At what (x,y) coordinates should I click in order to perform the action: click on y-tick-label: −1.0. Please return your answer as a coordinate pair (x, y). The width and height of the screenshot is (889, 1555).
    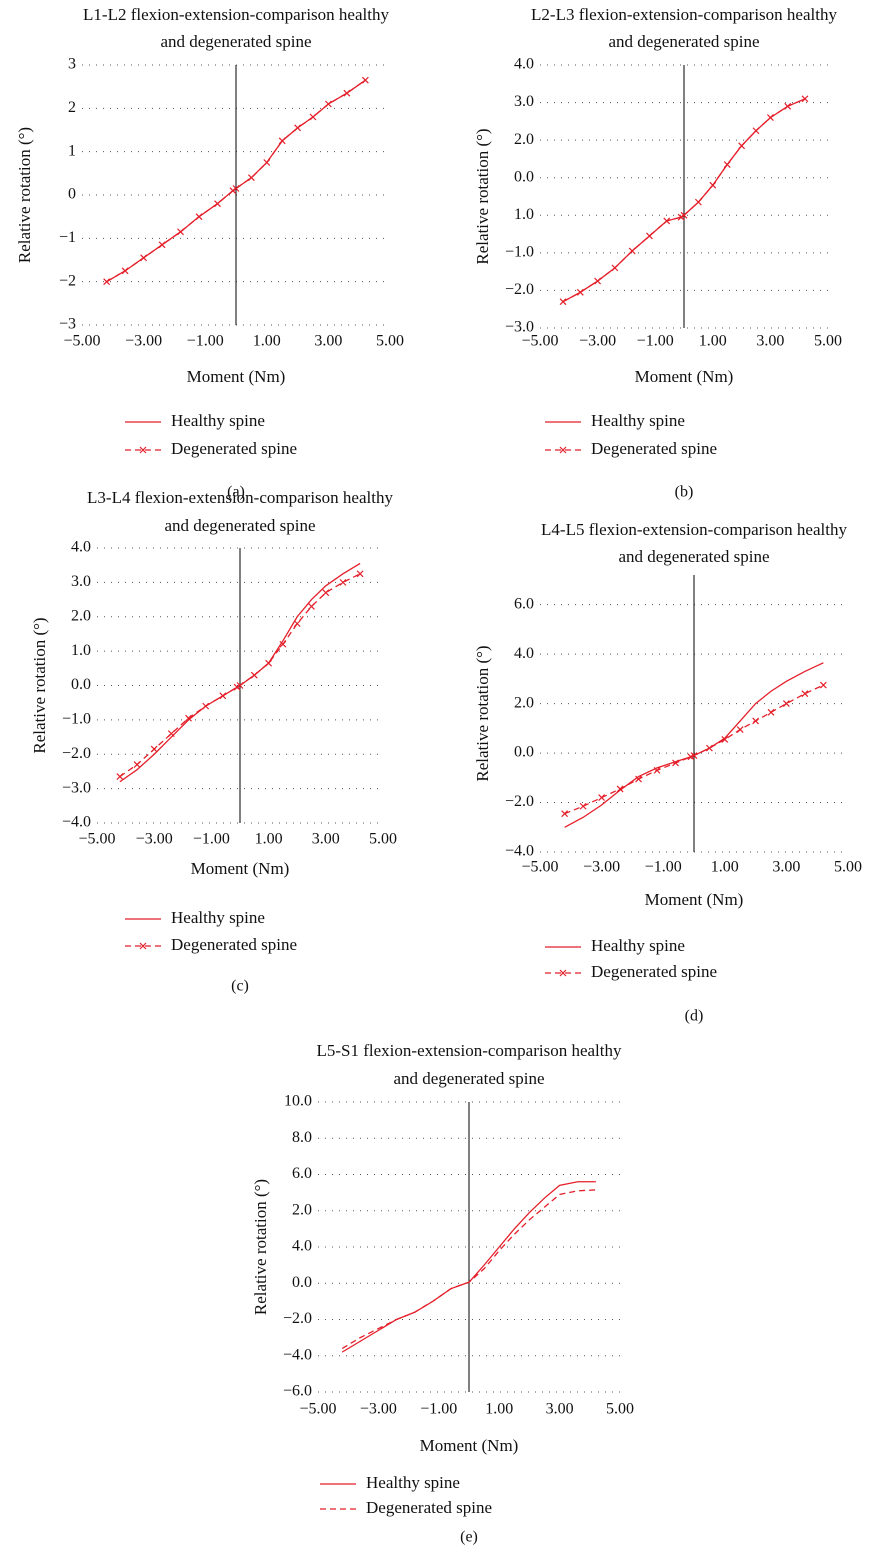
    Looking at the image, I should click on (76, 719).